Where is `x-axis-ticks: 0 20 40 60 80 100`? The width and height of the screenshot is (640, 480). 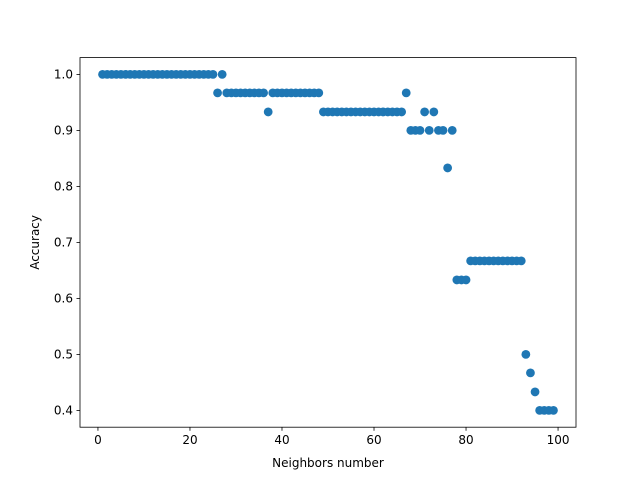 x-axis-ticks: 0 20 40 60 80 100 is located at coordinates (332, 437).